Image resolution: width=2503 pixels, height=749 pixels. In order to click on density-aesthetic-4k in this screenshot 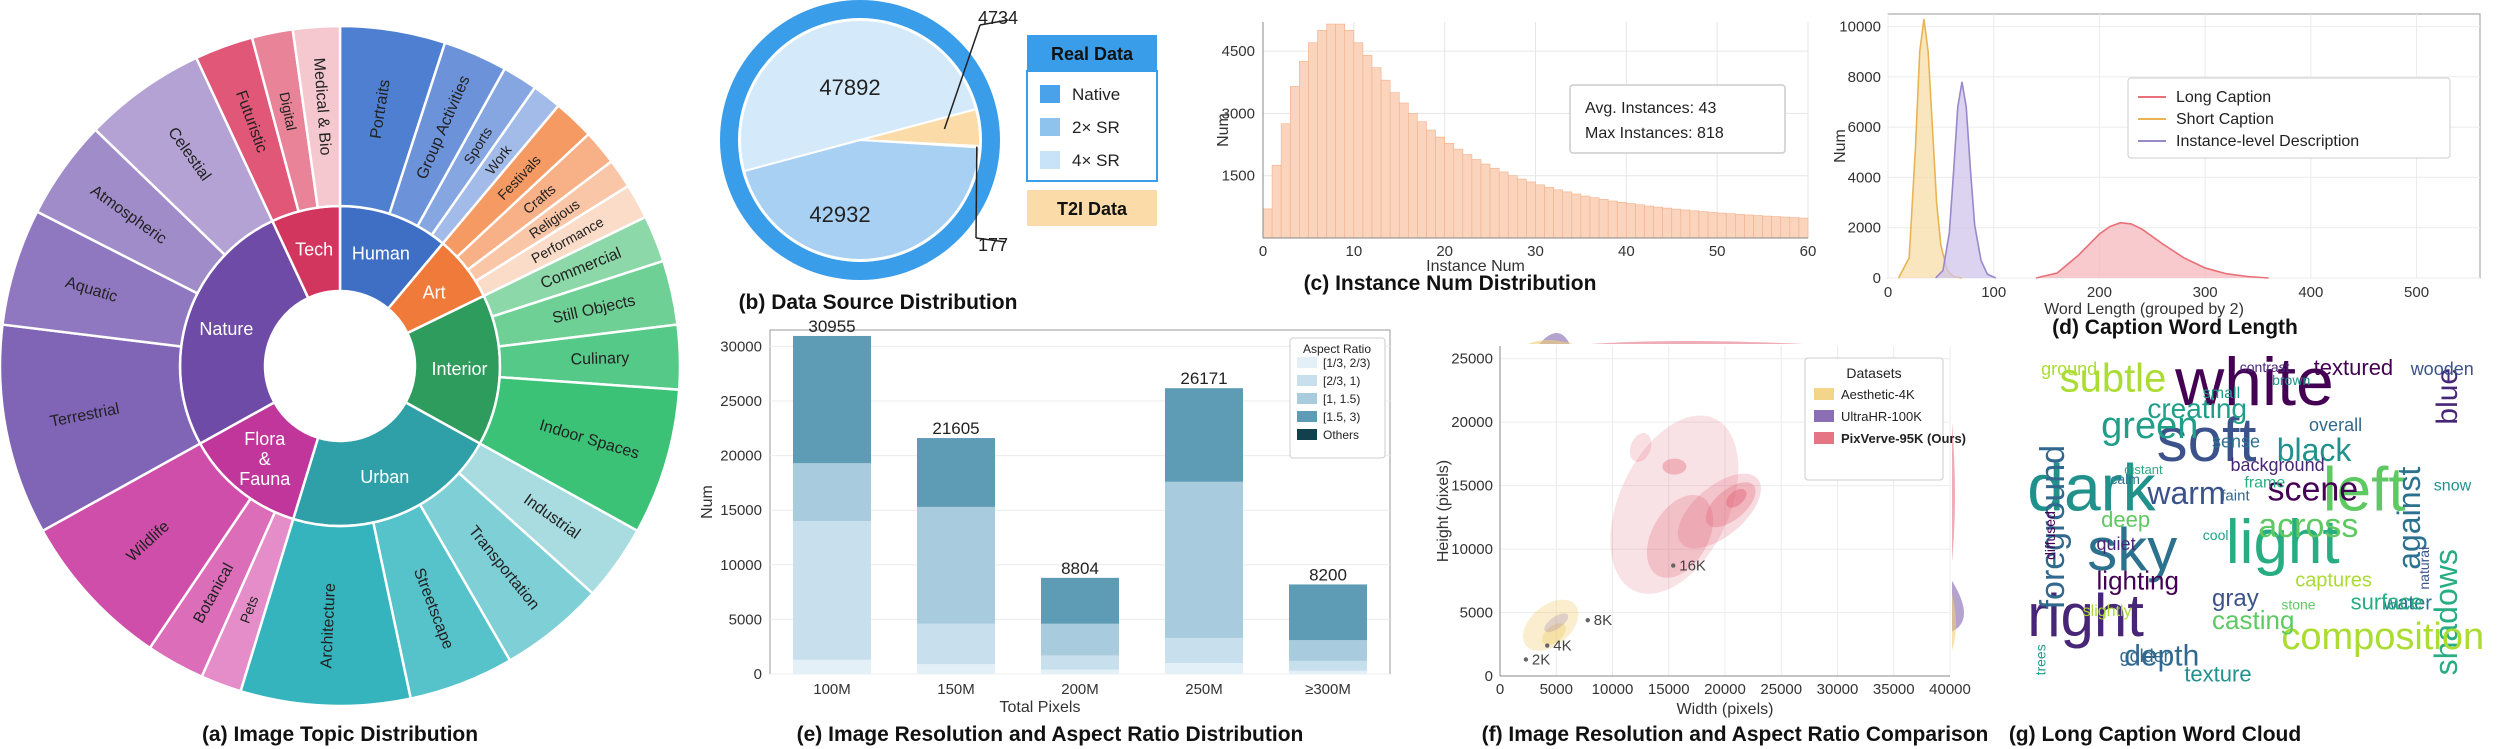, I will do `click(1550, 625)`.